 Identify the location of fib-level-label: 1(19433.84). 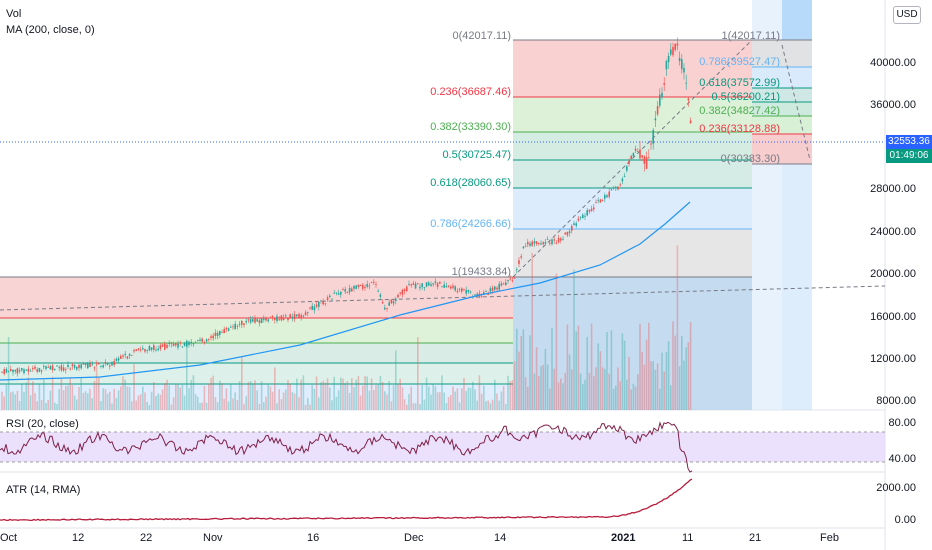
(481, 272).